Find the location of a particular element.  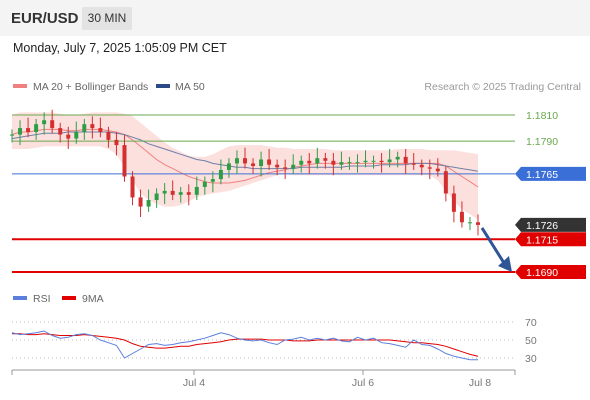

ma20-line is located at coordinates (245, 158).